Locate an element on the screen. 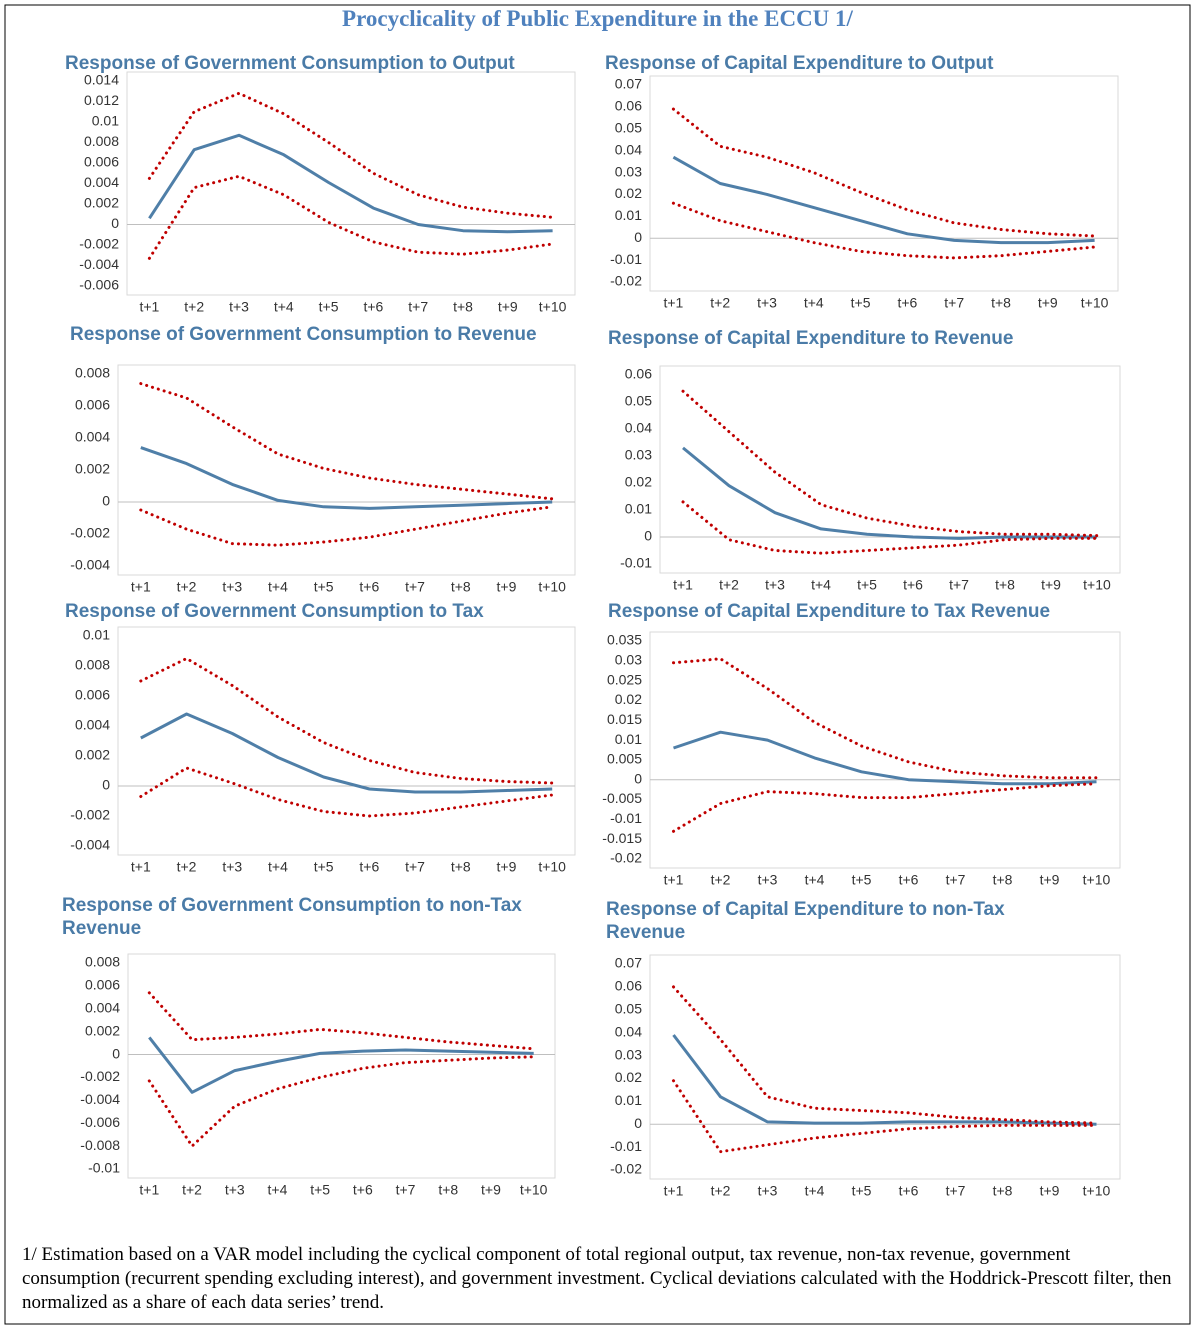 Image resolution: width=1195 pixels, height=1329 pixels. y-tick-label: -0.015 is located at coordinates (622, 838).